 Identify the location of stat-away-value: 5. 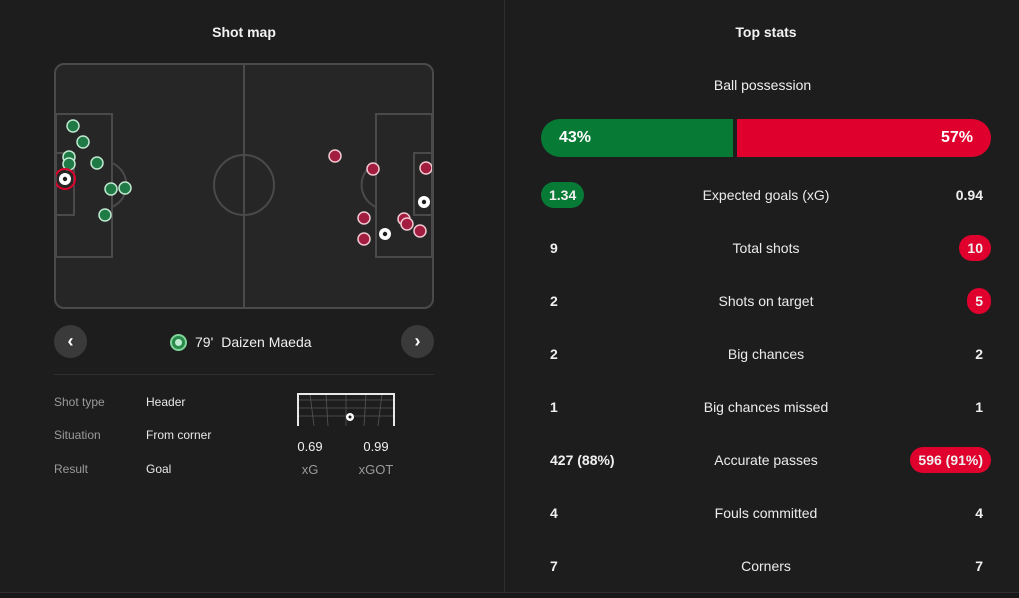
(979, 301).